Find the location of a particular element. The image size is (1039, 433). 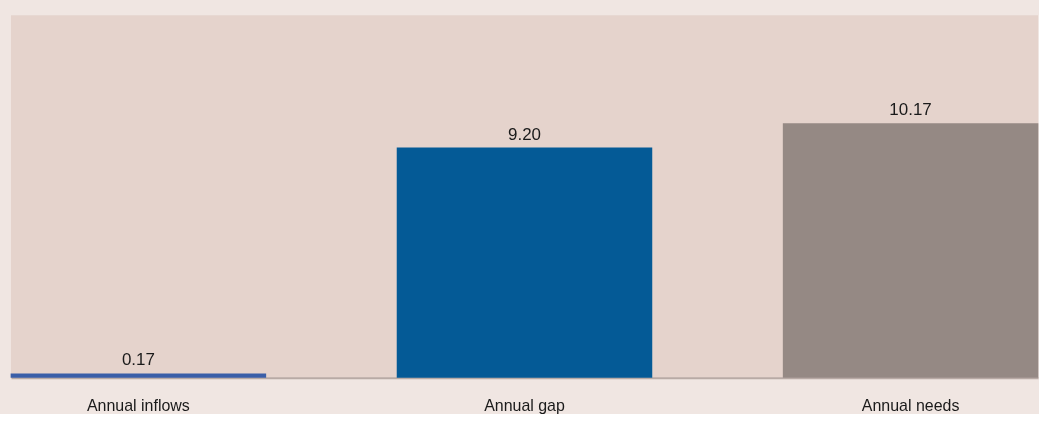

x-tick-label: Annual needs is located at coordinates (910, 406).